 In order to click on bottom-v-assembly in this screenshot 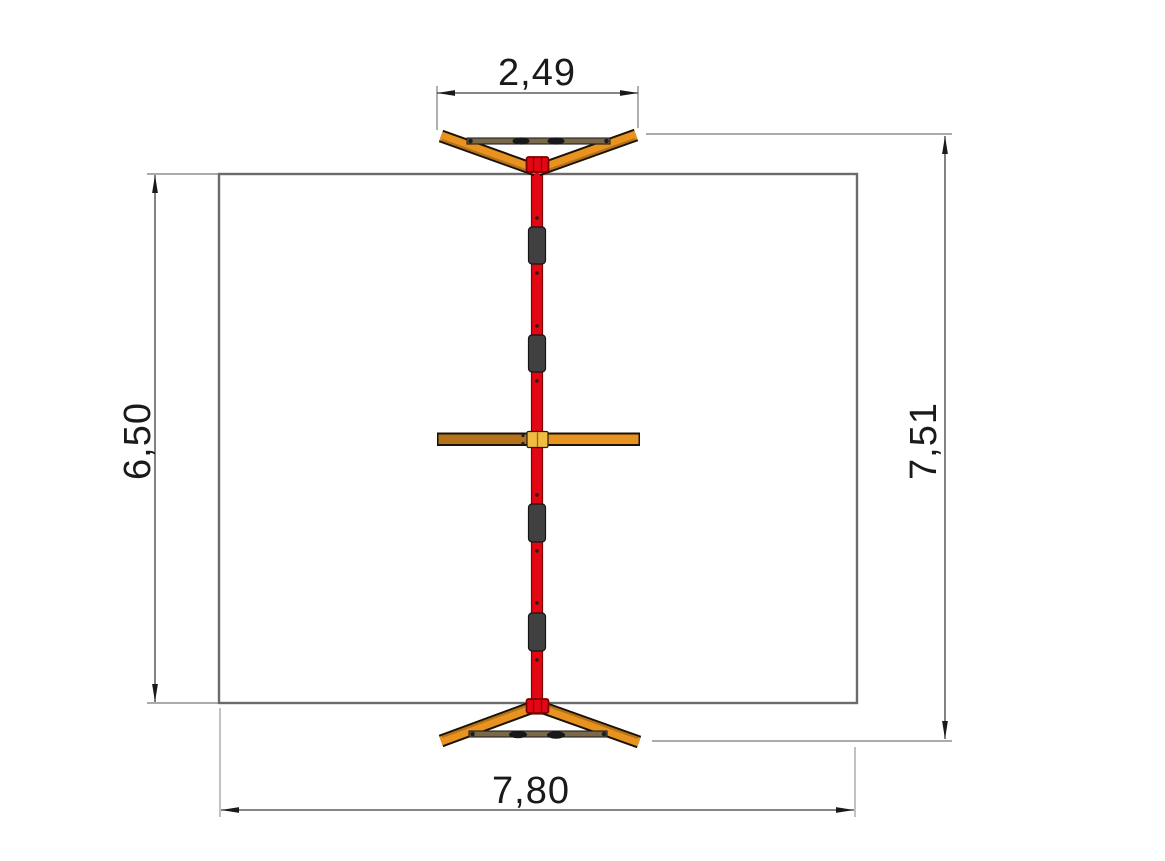, I will do `click(540, 723)`.